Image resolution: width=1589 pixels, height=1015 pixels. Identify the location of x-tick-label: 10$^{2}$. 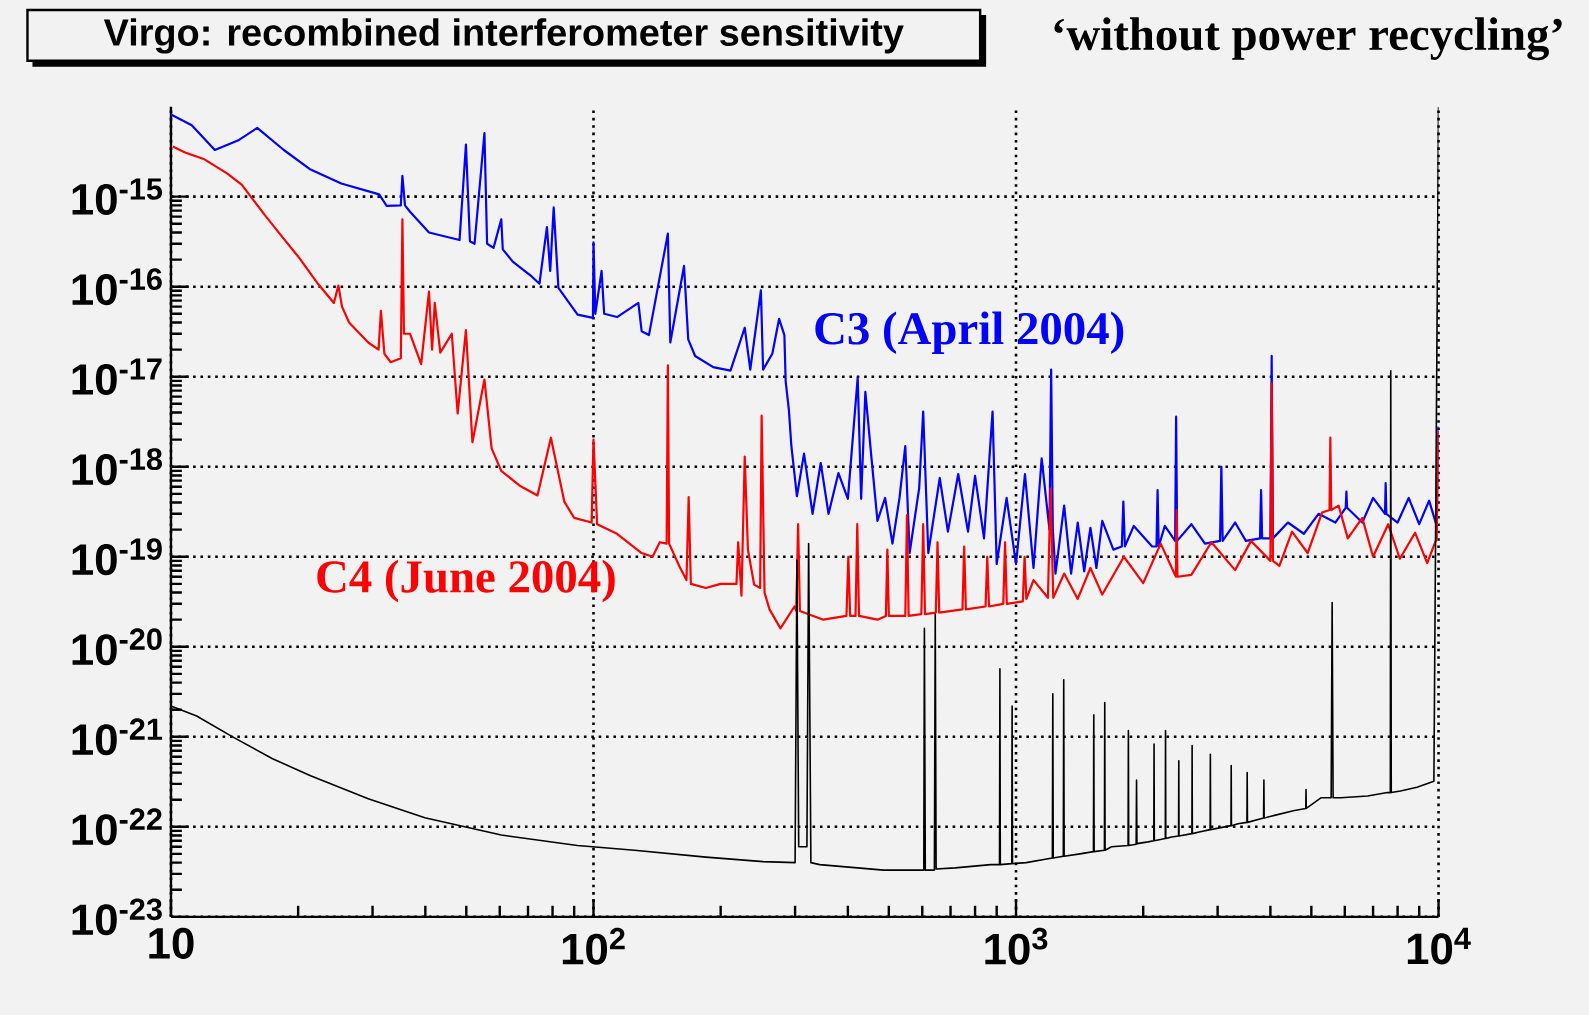
(593, 946).